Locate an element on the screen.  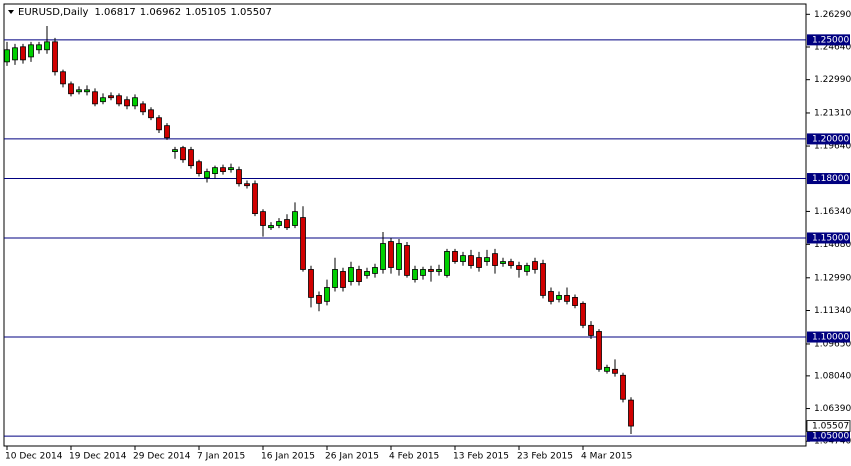
chart-title: EURUSD,Daily is located at coordinates (53, 12).